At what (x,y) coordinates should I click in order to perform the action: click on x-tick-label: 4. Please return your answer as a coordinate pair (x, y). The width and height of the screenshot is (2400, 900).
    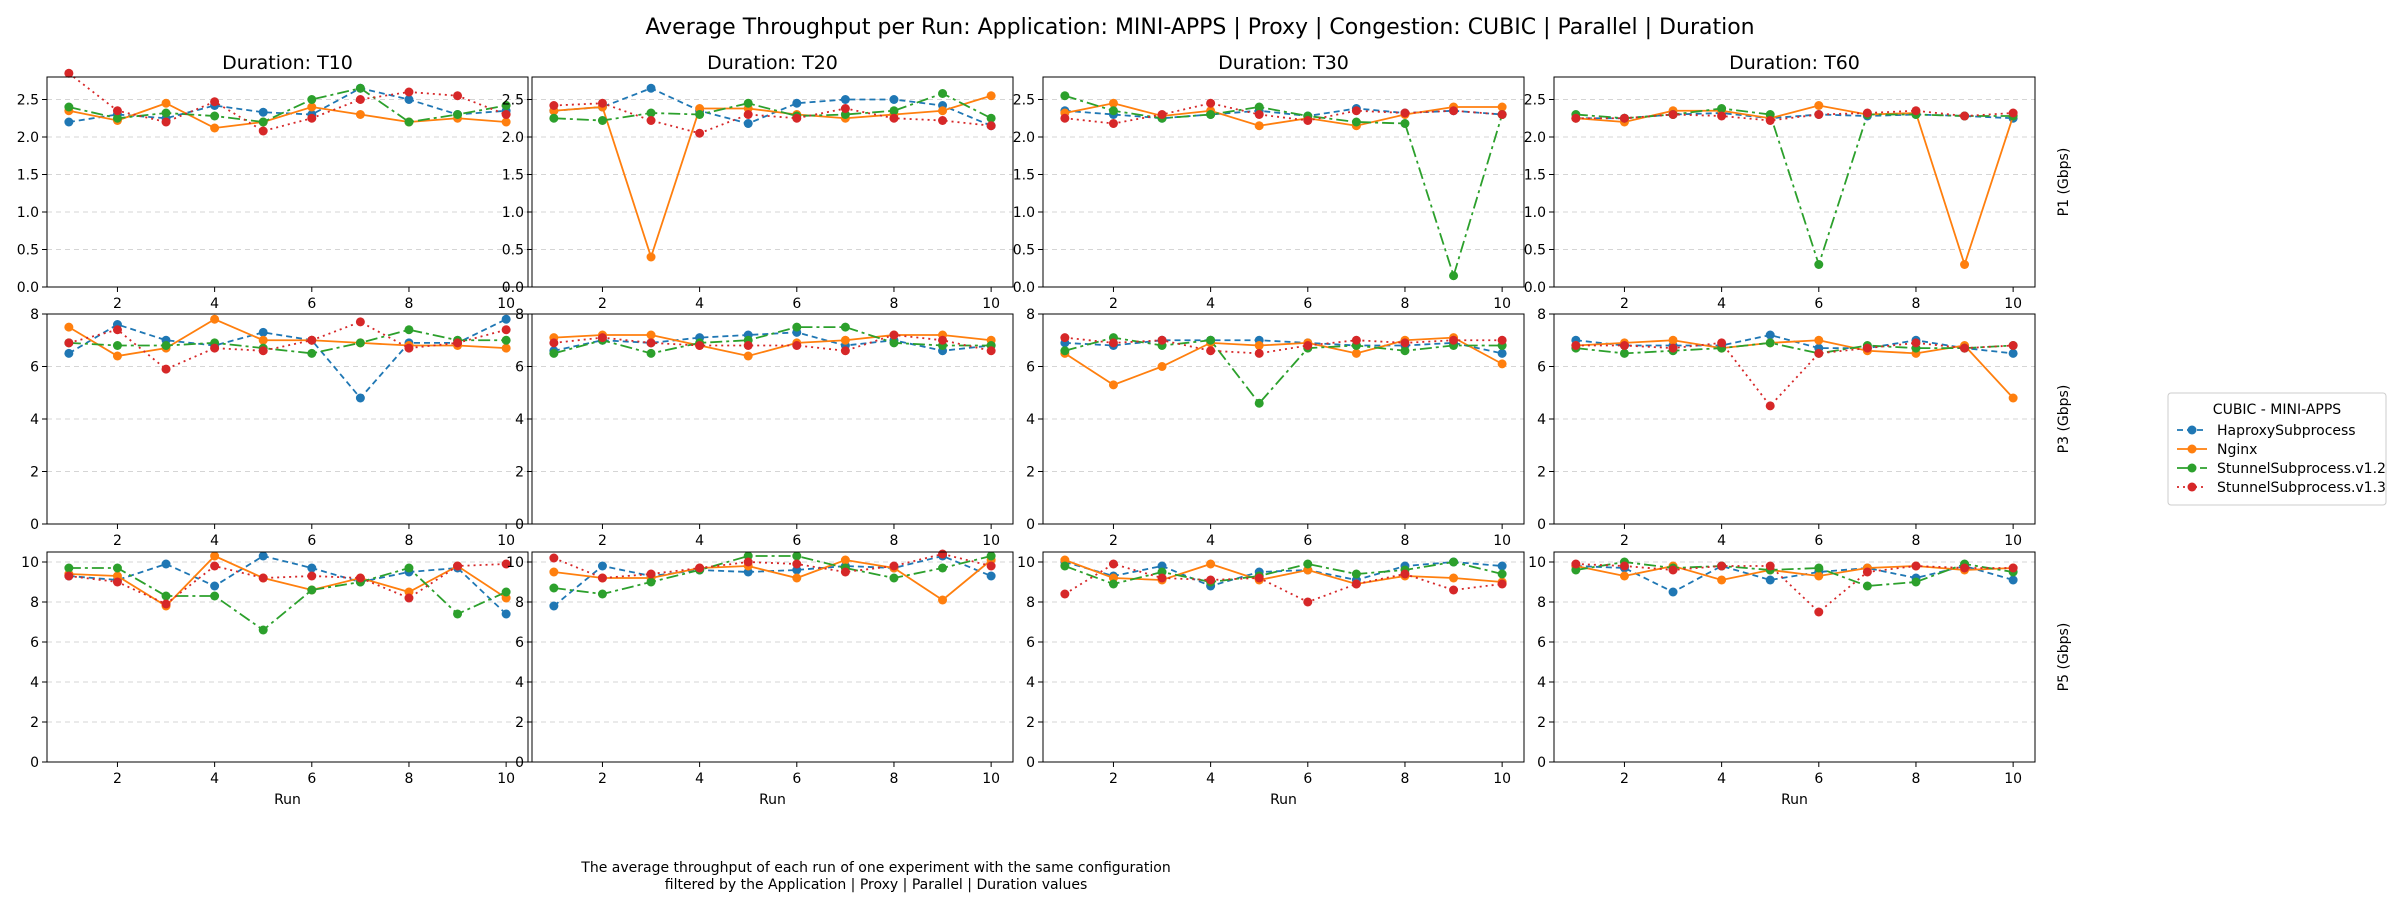
    Looking at the image, I should click on (1721, 779).